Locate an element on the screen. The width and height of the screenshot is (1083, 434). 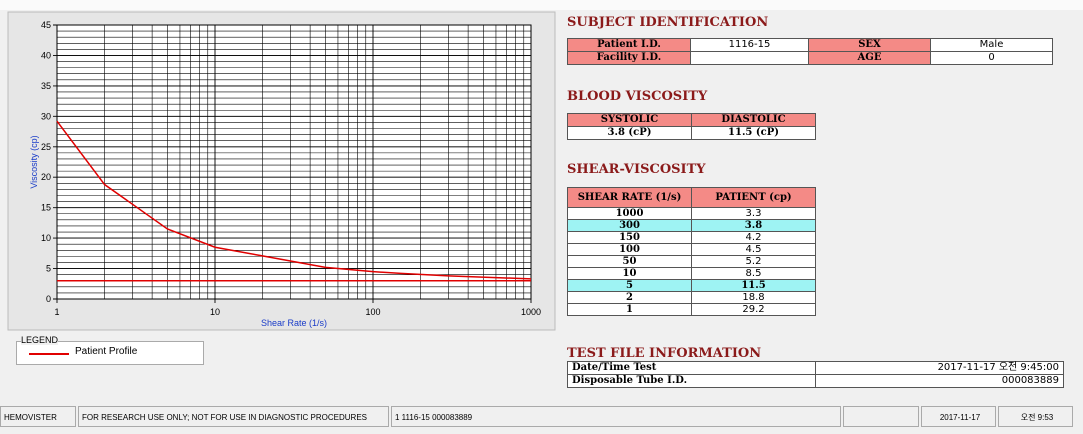
table-row: Disposable Tube I.D. 000083889 is located at coordinates (815, 381).